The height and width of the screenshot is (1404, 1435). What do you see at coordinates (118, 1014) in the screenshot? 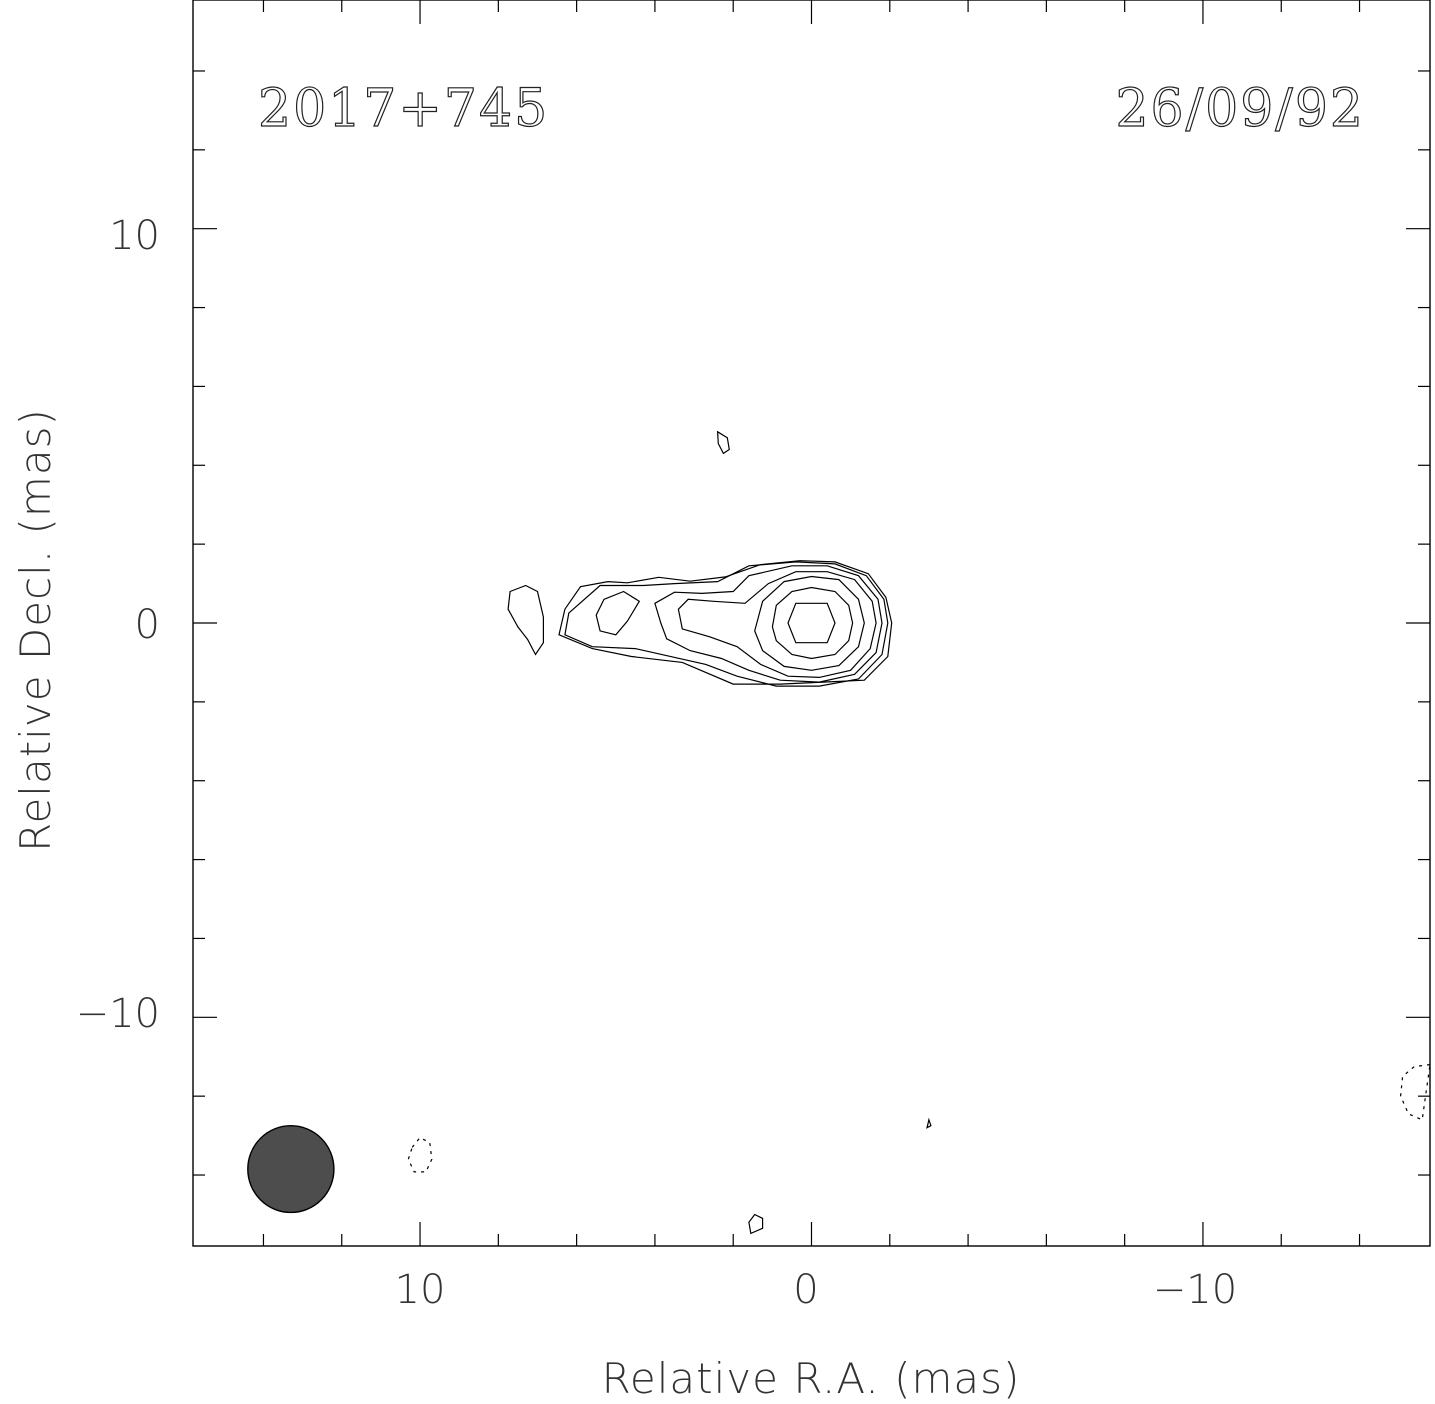
I see `y-tick-label-minus-10: −10` at bounding box center [118, 1014].